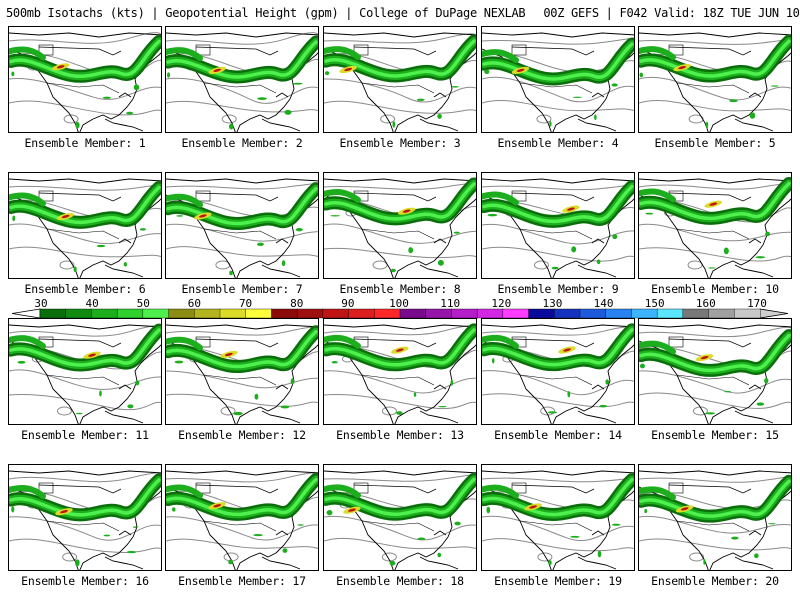  What do you see at coordinates (400, 371) in the screenshot?
I see `map-background` at bounding box center [400, 371].